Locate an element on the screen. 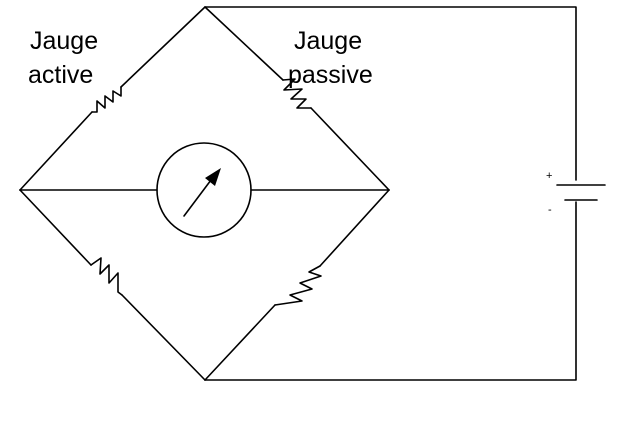 Image resolution: width=621 pixels, height=425 pixels. active-gauge-label-line1: Jauge is located at coordinates (64, 41).